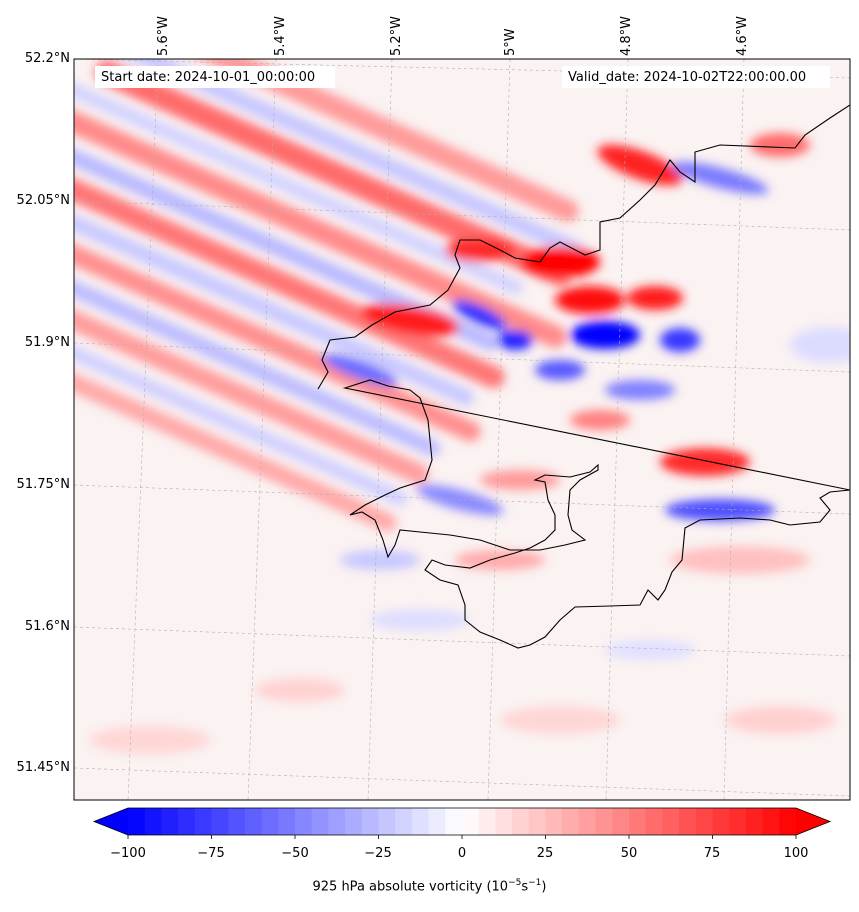 This screenshot has width=859, height=912. What do you see at coordinates (163, 35) in the screenshot?
I see `lon-label-5.6w: 5.6°W` at bounding box center [163, 35].